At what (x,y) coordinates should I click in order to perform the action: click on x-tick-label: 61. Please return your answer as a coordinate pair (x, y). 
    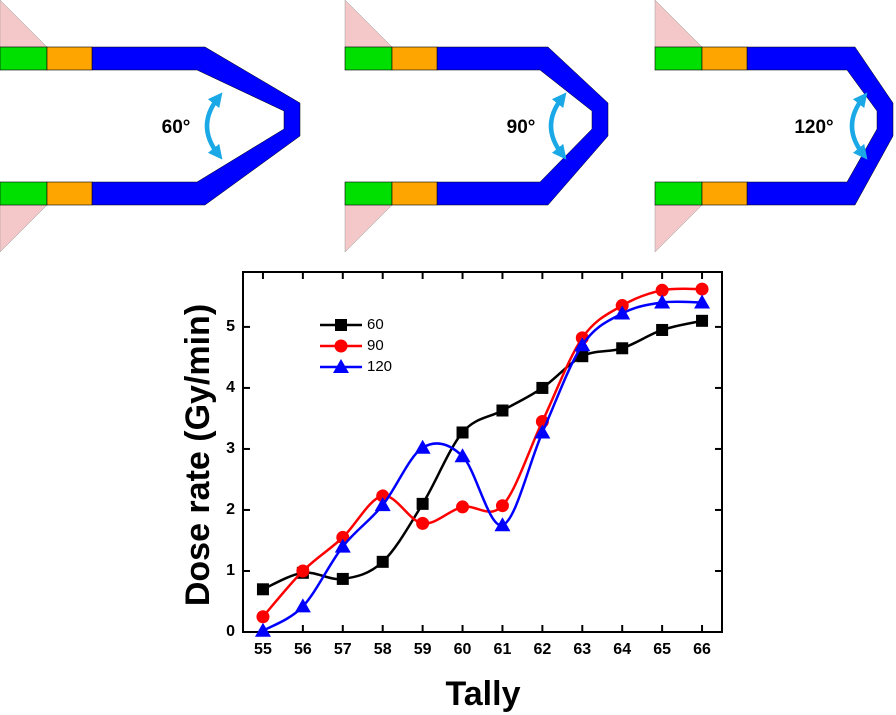
    Looking at the image, I should click on (503, 649).